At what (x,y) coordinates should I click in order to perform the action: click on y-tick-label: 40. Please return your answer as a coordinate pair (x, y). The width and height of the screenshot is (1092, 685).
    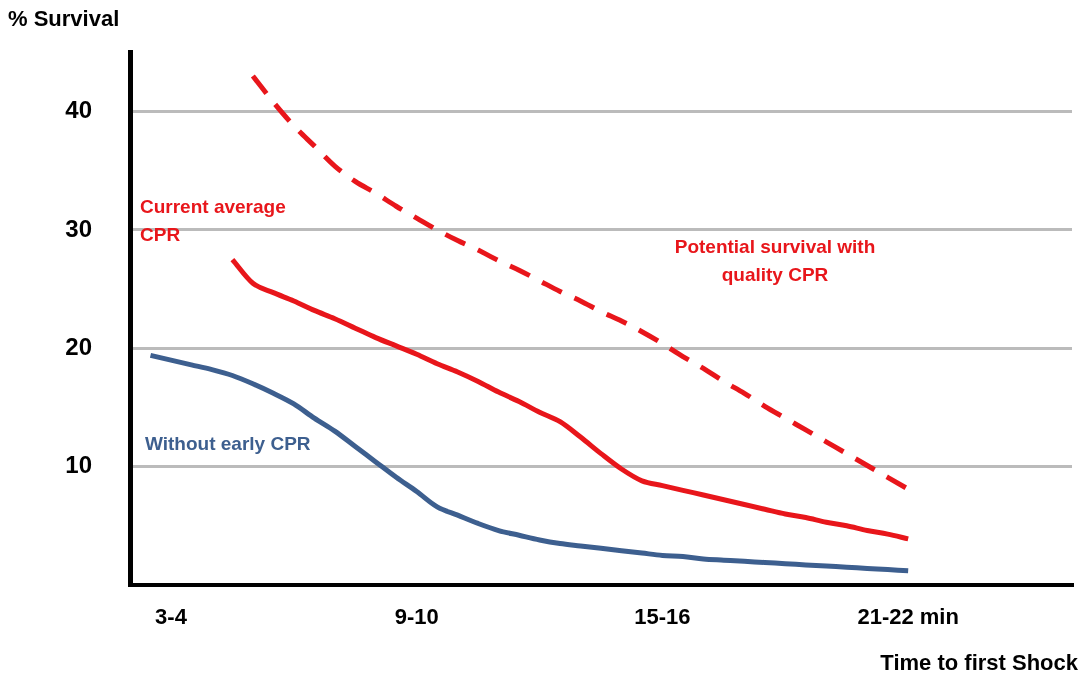
    Looking at the image, I should click on (78, 110).